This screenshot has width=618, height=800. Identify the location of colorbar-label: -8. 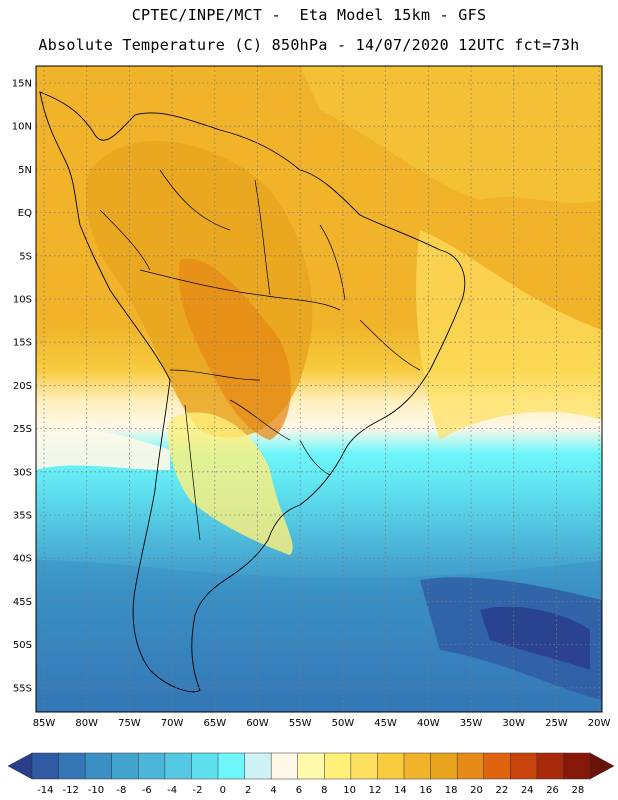
(121, 790).